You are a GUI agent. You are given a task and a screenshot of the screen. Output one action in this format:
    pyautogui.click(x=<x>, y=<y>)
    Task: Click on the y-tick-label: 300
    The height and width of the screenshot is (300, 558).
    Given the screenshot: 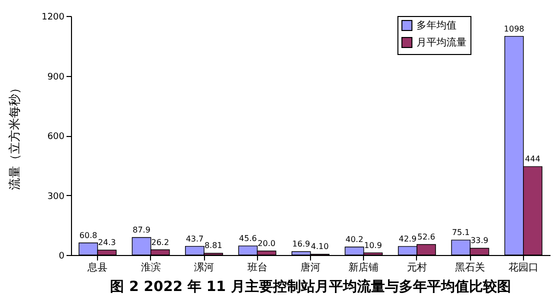 What is the action you would take?
    pyautogui.click(x=56, y=197)
    